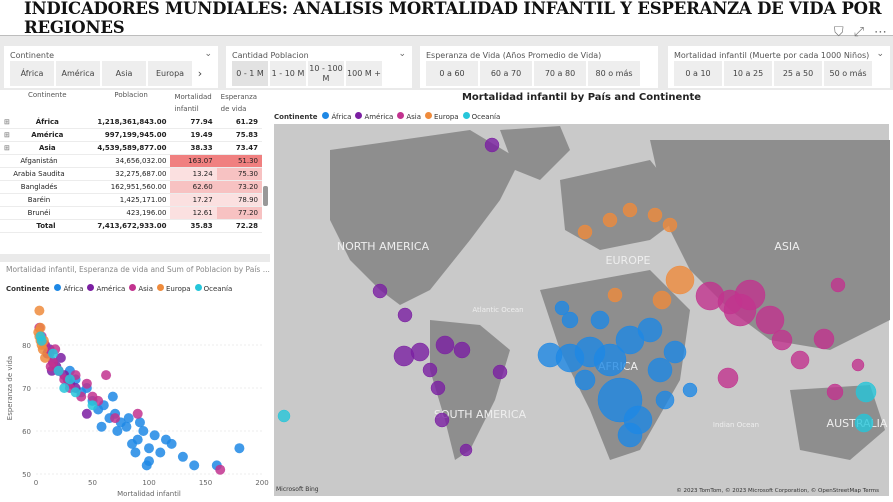 The width and height of the screenshot is (893, 502). I want to click on legend-dot, so click(58, 287).